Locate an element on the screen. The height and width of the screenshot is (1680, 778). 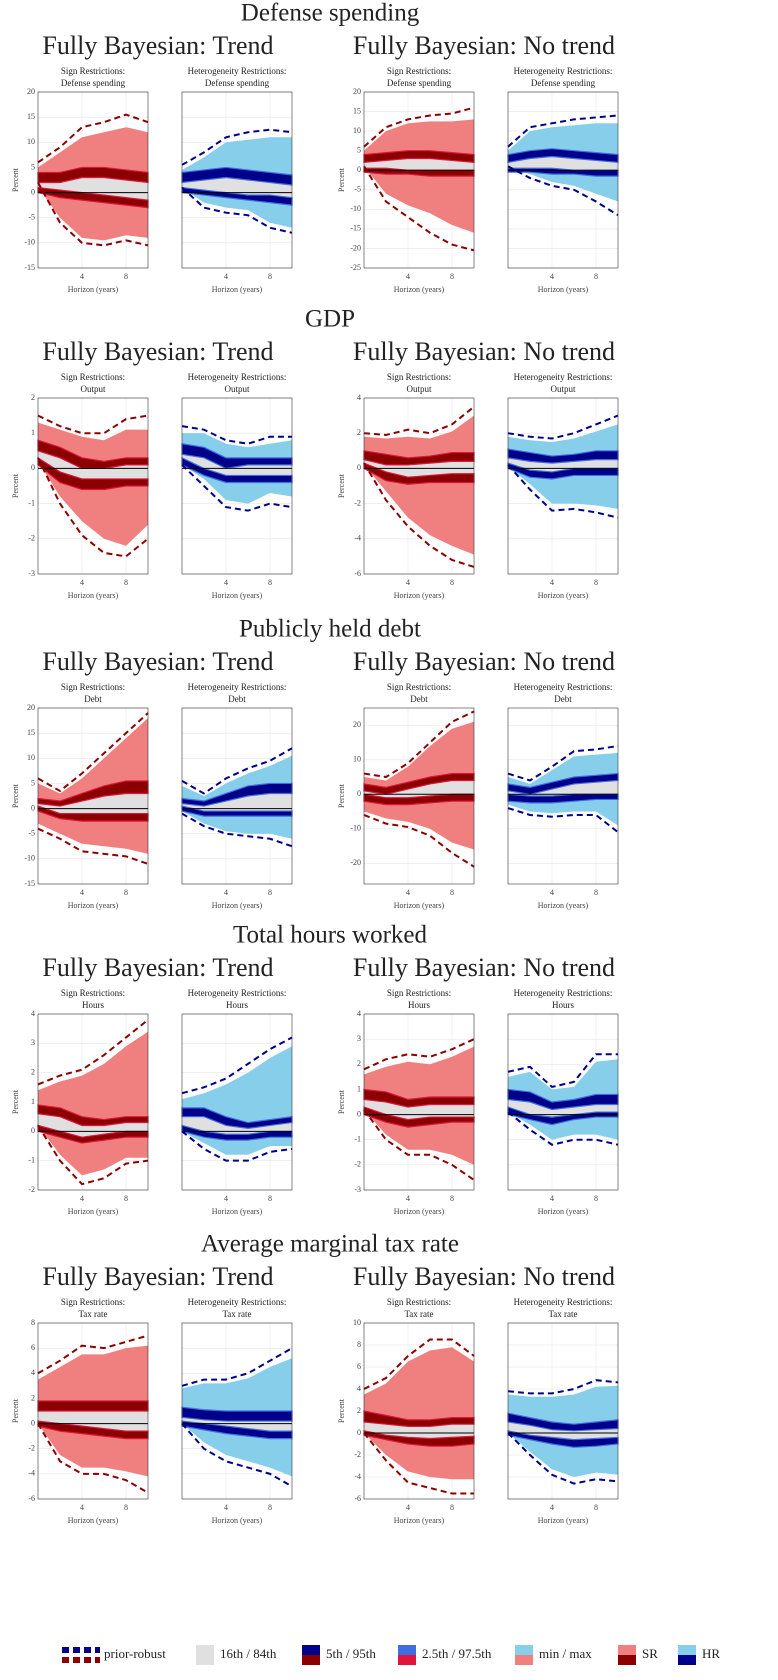
y-tick-label: 8 is located at coordinates (359, 1344).